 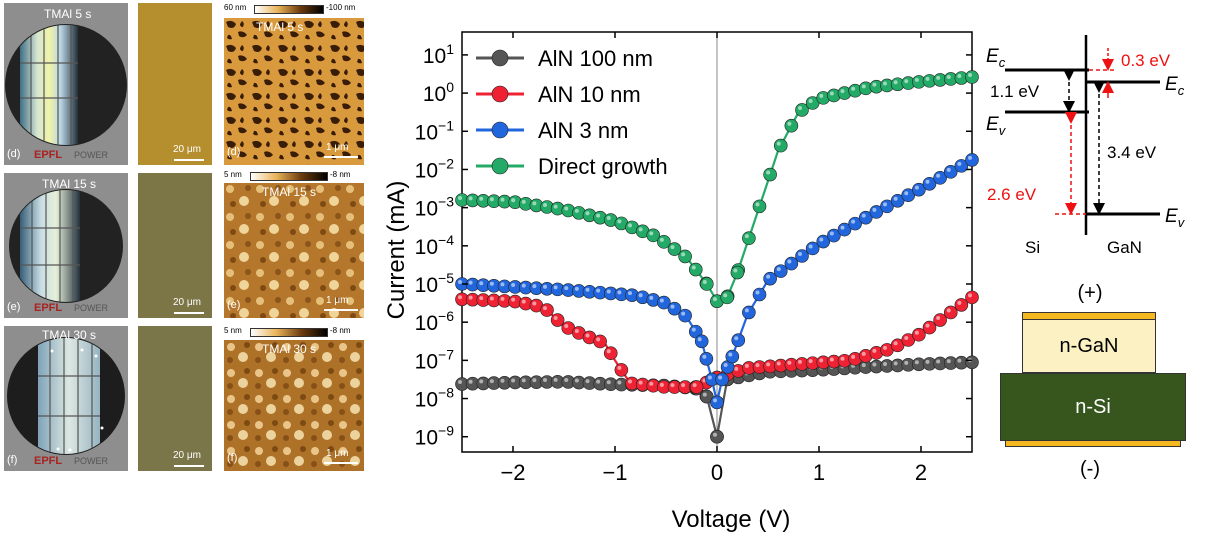 I want to click on si-gap-label: 1.1 eV, so click(x=1015, y=91).